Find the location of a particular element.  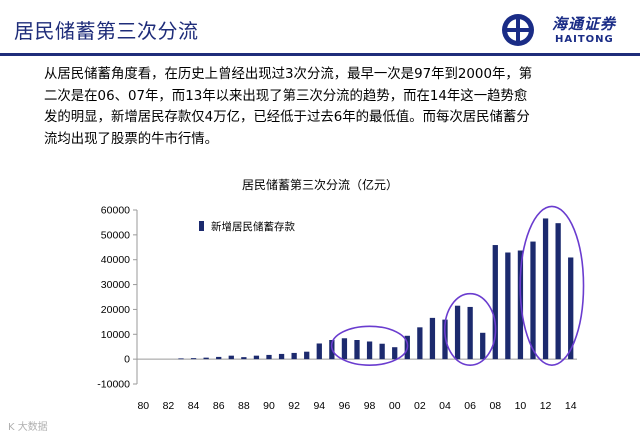

x-tick-label: 94 is located at coordinates (319, 406).